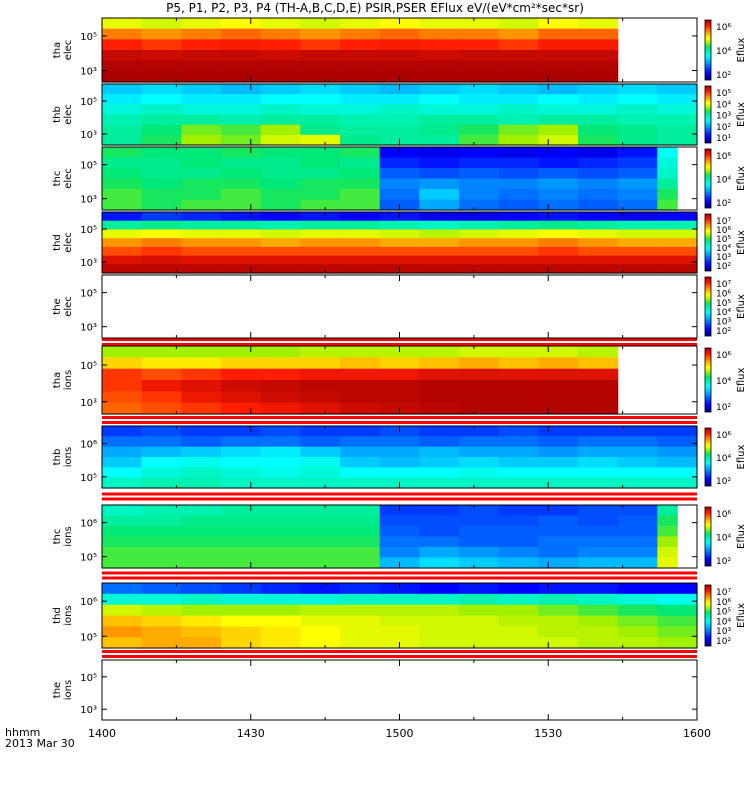  What do you see at coordinates (697, 733) in the screenshot?
I see `time-tick-label: 1600` at bounding box center [697, 733].